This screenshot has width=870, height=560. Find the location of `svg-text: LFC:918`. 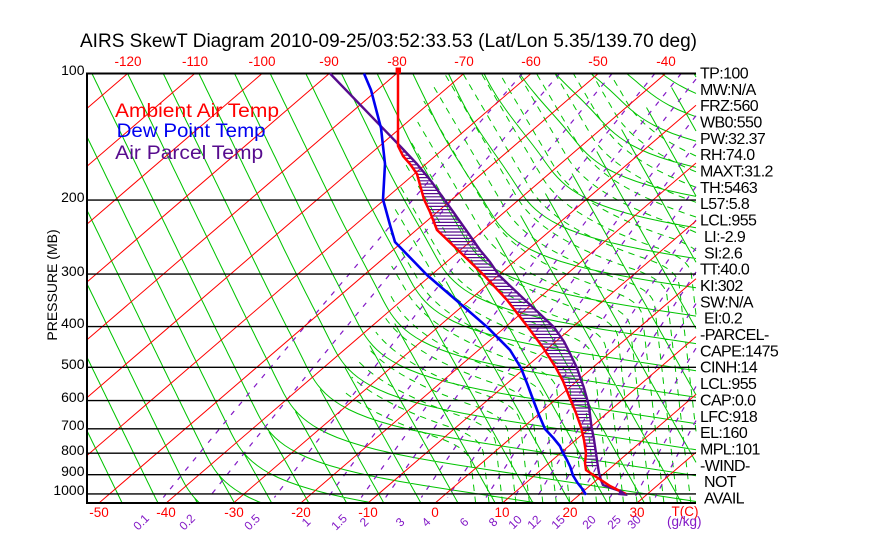

svg-text: LFC:918 is located at coordinates (729, 417).